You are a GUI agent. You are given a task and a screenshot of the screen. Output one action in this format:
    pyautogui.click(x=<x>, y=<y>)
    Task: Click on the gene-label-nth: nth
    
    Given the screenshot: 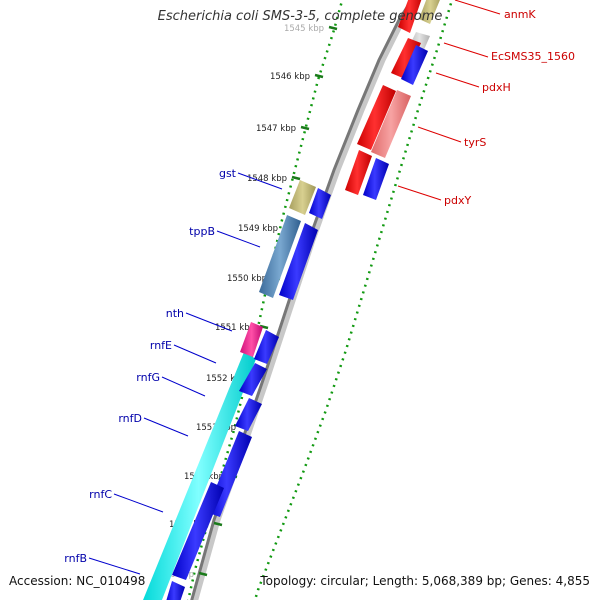 What is the action you would take?
    pyautogui.click(x=175, y=313)
    